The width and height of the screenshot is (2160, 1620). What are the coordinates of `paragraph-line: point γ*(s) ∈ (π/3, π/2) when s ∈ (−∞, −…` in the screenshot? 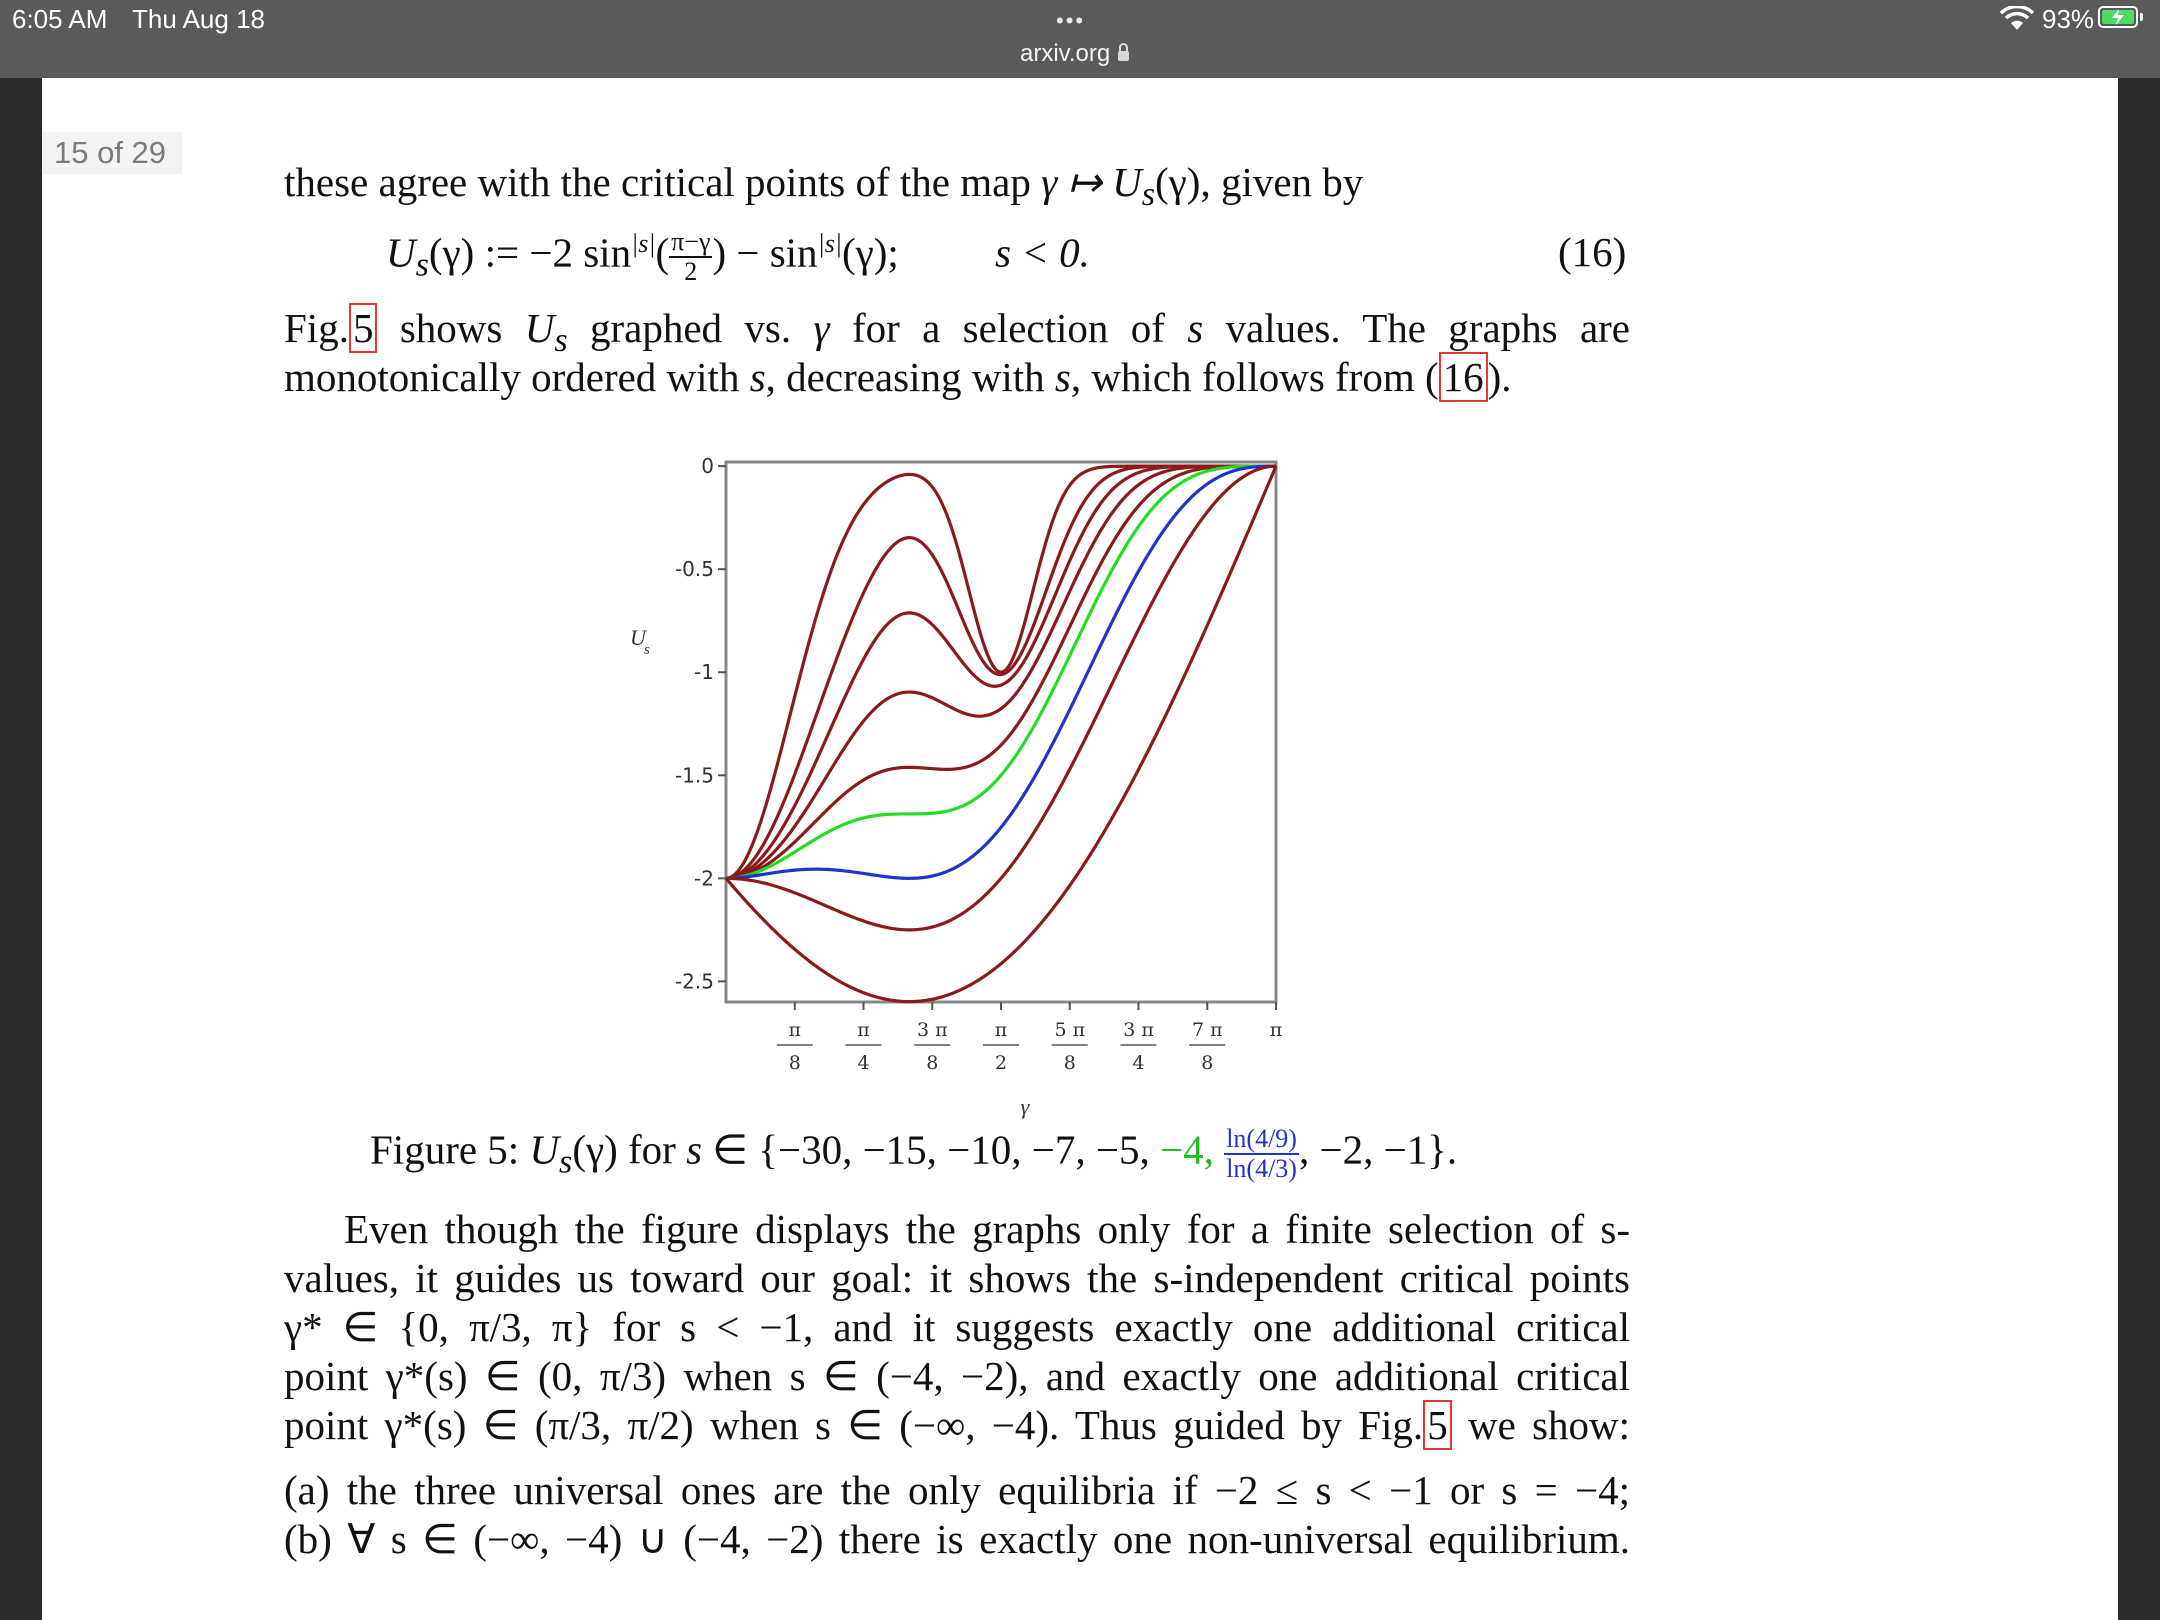 It's located at (957, 1425).